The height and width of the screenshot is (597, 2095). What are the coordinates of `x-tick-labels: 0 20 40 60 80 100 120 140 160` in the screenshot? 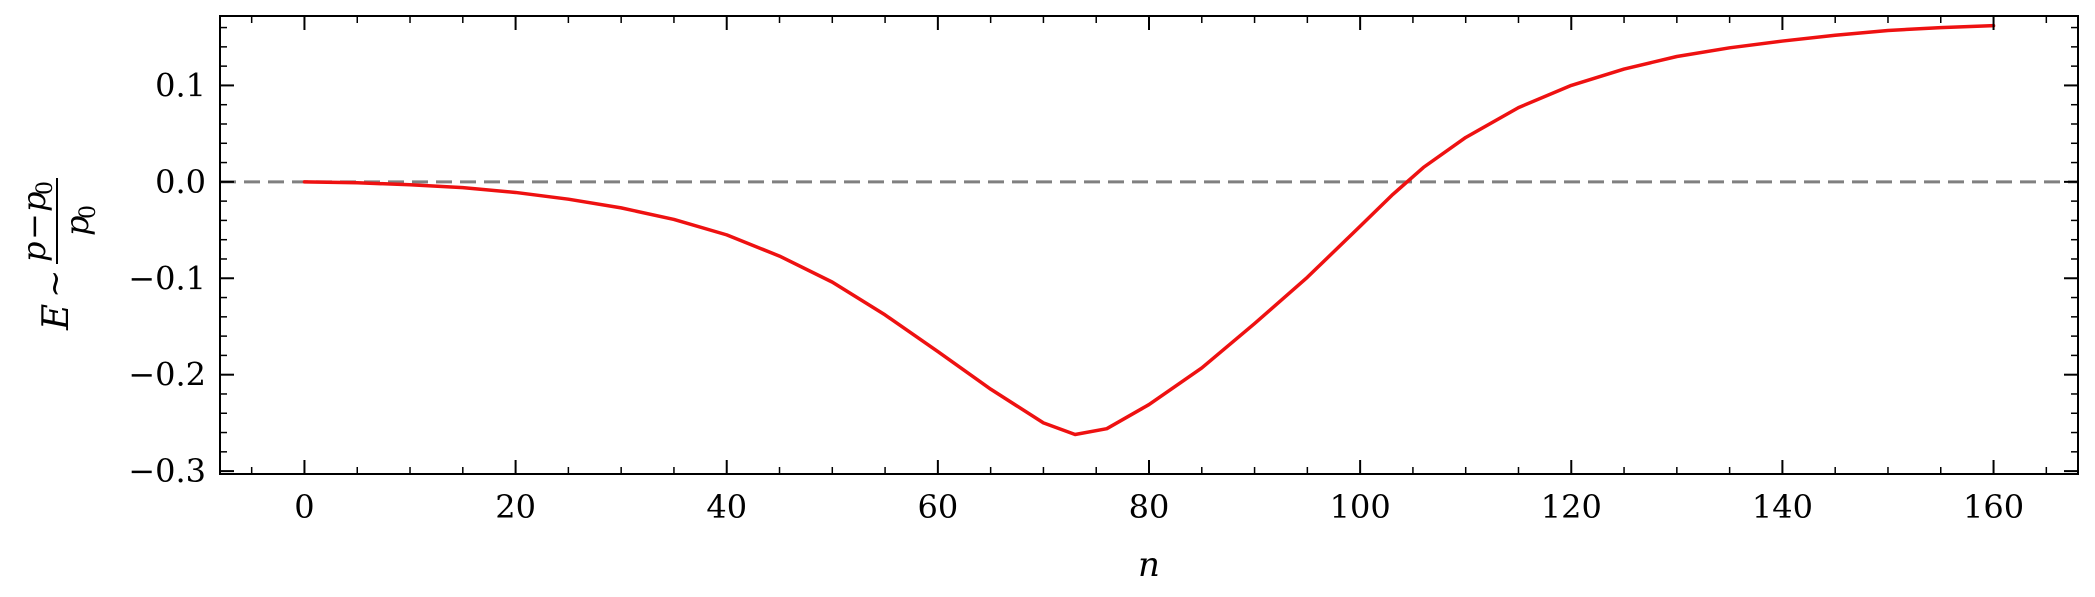 It's located at (1159, 507).